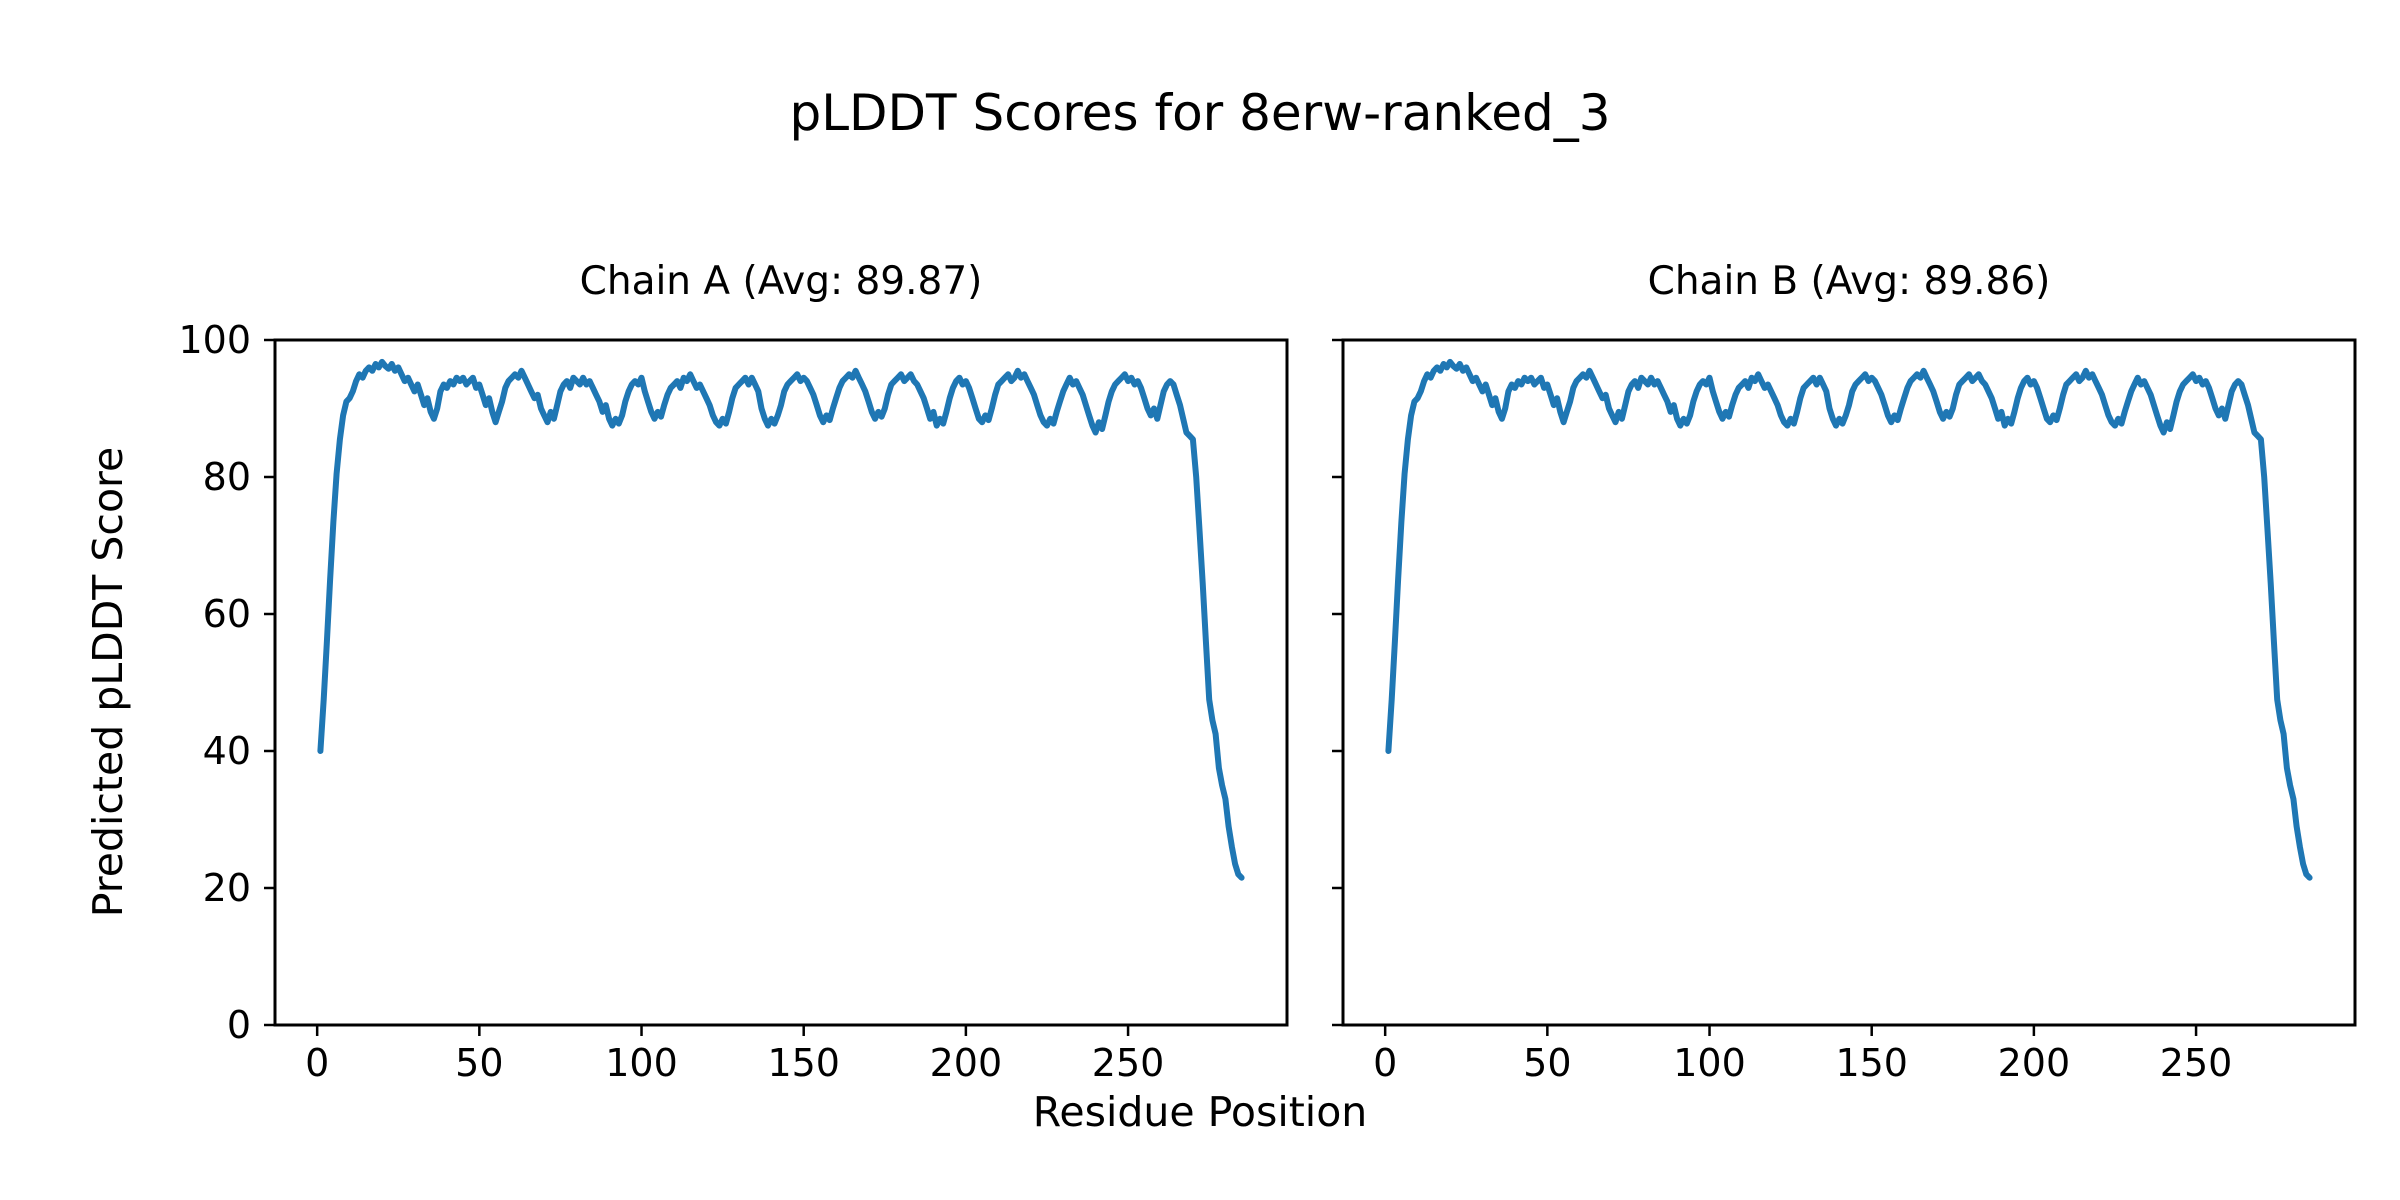  What do you see at coordinates (214, 340) in the screenshot?
I see `y-tick-label: 100` at bounding box center [214, 340].